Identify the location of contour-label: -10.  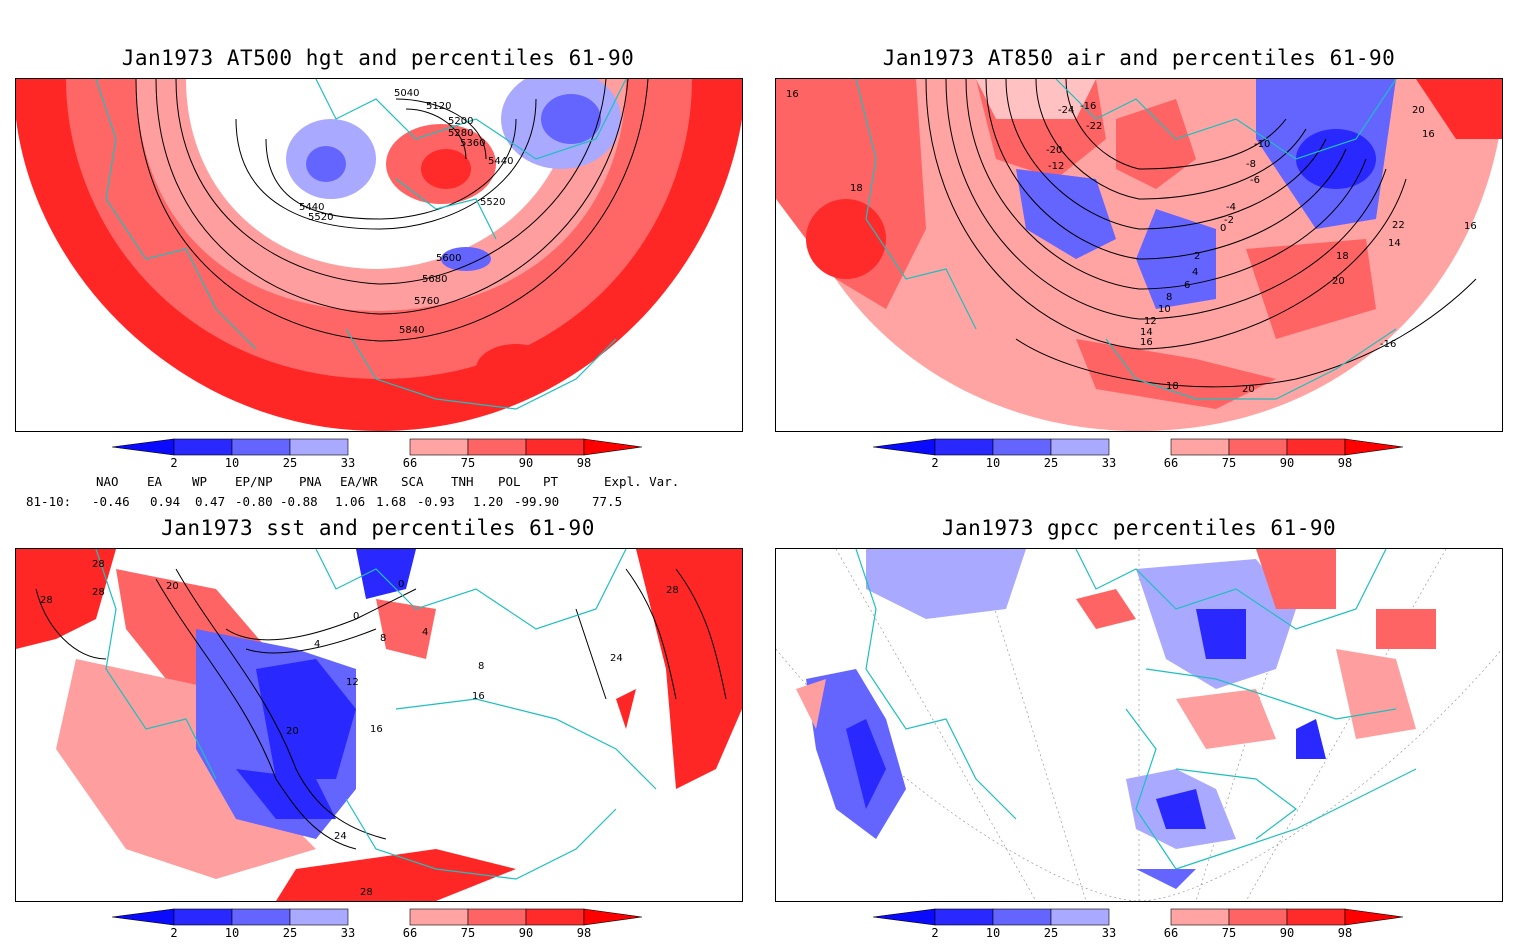
(1262, 144).